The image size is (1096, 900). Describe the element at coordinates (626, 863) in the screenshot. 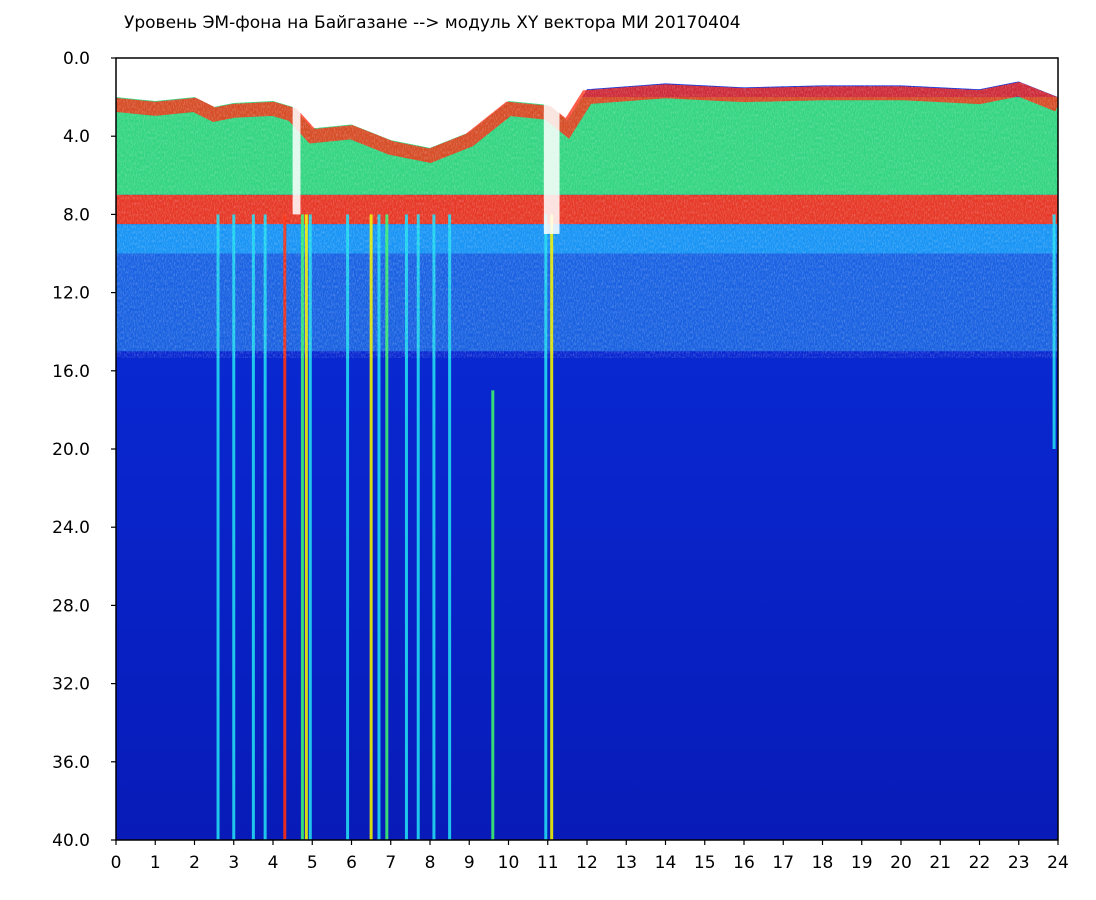

I see `x-tick-label: 13` at that location.